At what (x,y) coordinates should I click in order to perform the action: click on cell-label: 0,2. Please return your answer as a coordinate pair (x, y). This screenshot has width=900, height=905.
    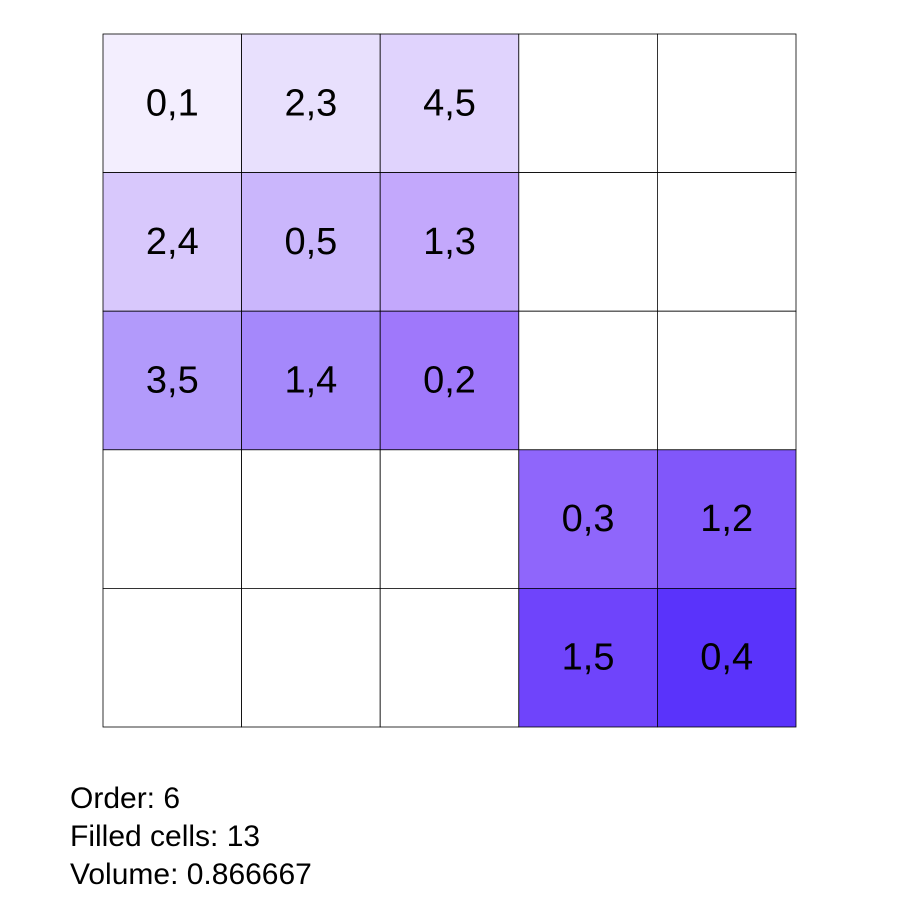
    Looking at the image, I should click on (449, 381).